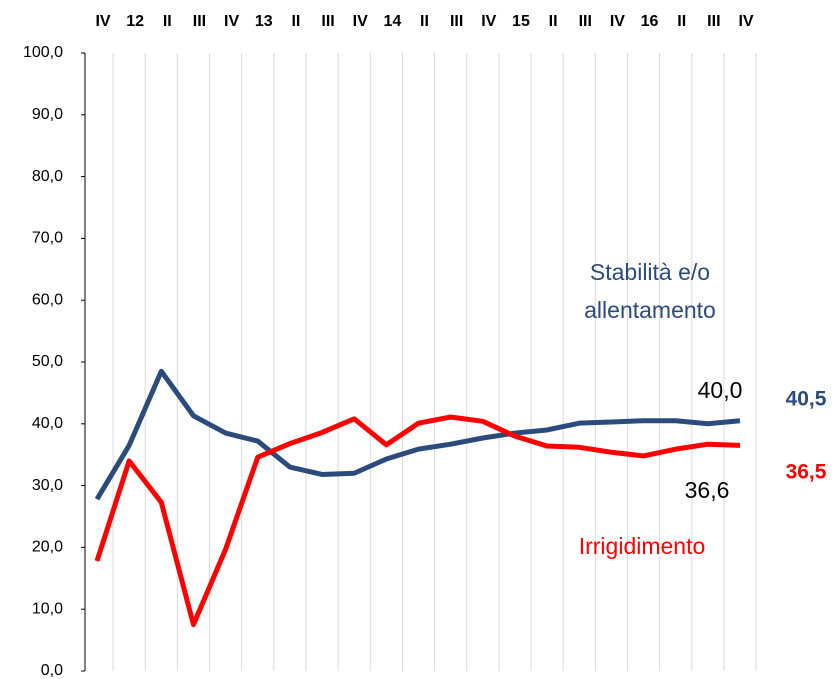 This screenshot has height=679, width=837. Describe the element at coordinates (650, 291) in the screenshot. I see `series-label: Stabilità e/o allentamento` at that location.